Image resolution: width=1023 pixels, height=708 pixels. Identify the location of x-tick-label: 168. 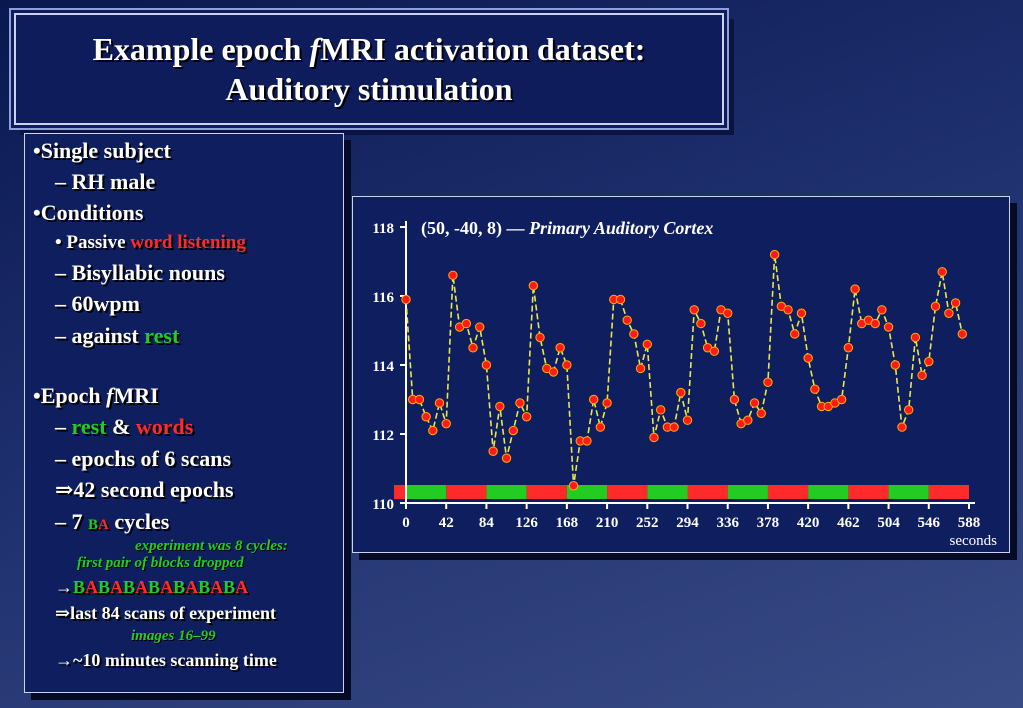
(567, 523).